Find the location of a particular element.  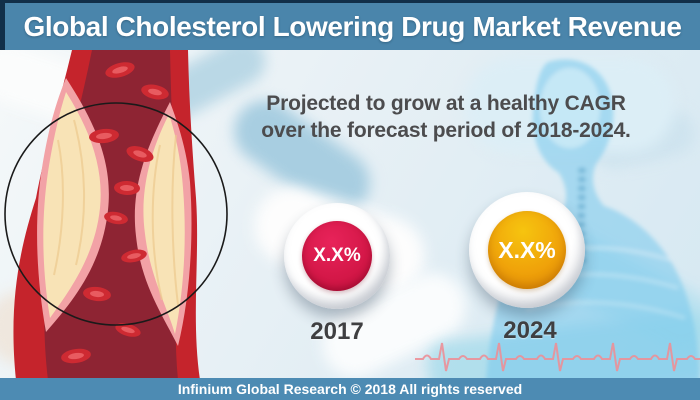

cagr-badge-2024-circle: X.X% is located at coordinates (527, 250).